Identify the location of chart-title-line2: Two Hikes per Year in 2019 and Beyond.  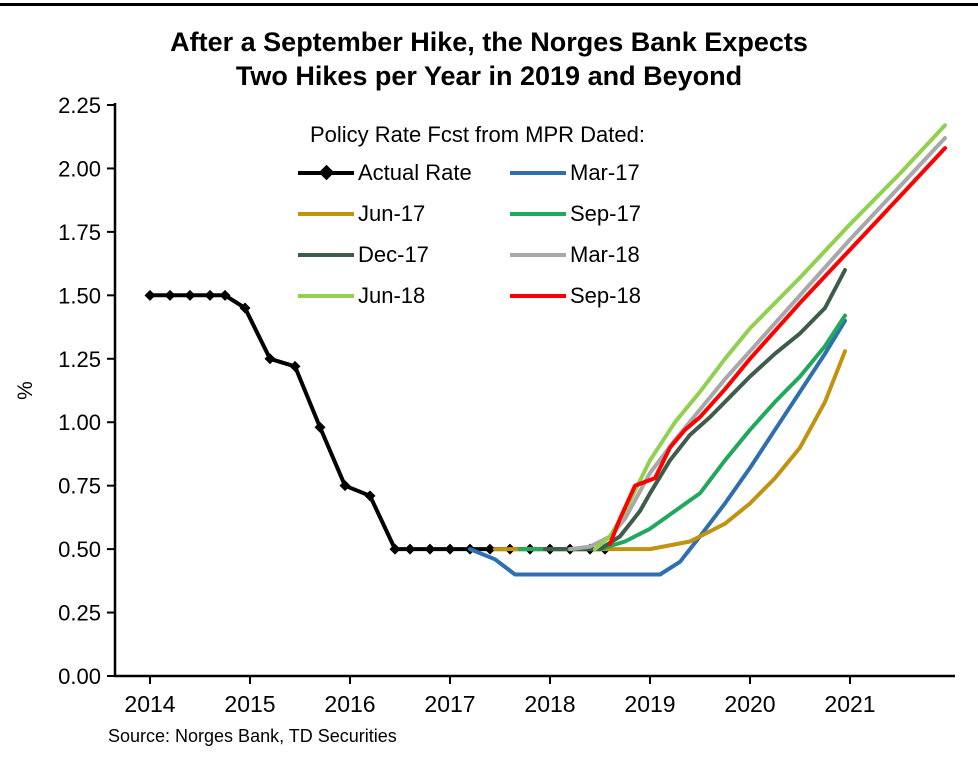
(489, 75).